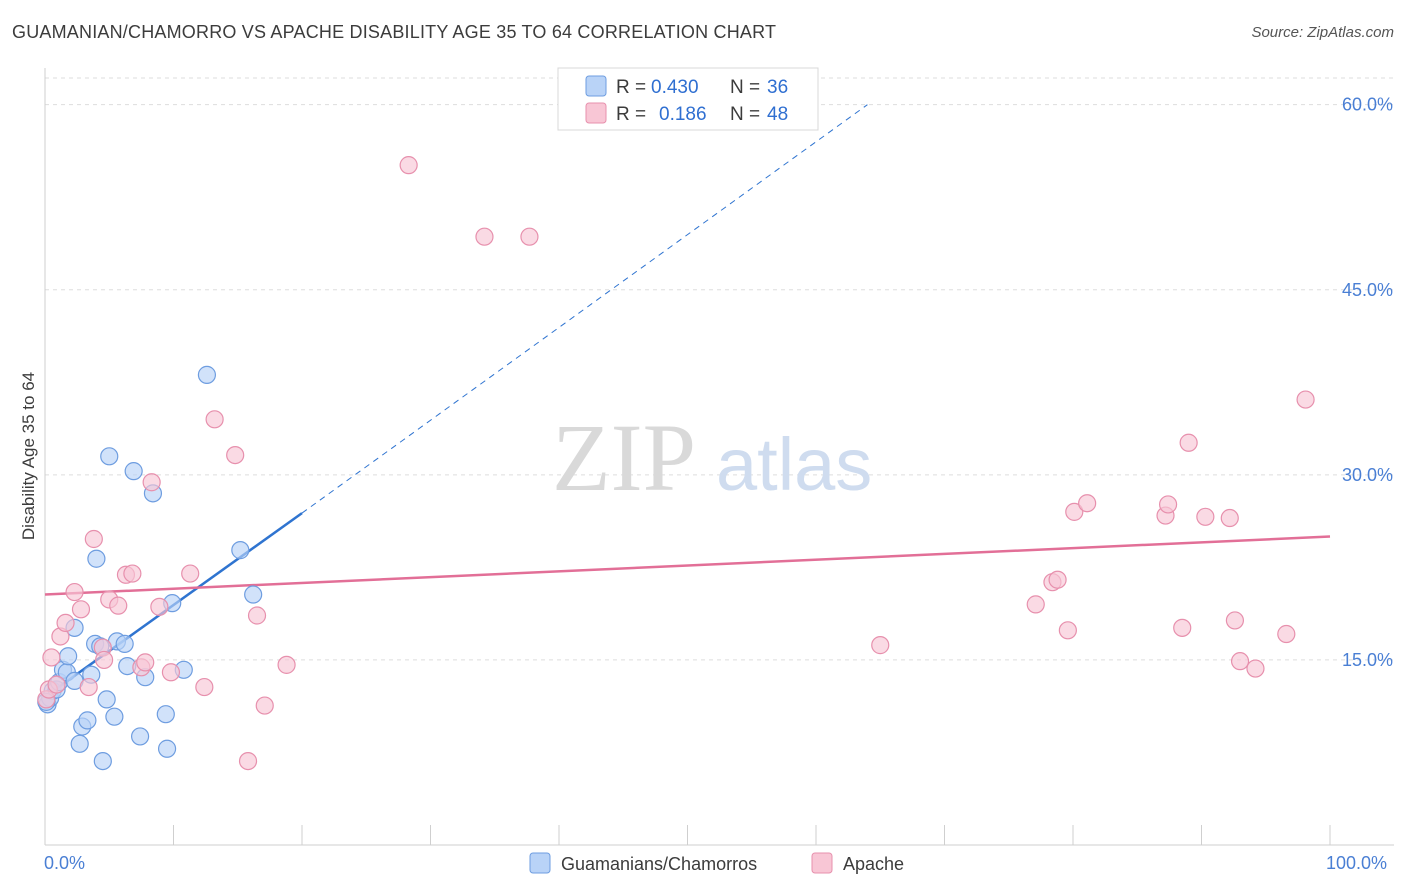  What do you see at coordinates (1367, 105) in the screenshot?
I see `y-tick-label: 60.0%` at bounding box center [1367, 105].